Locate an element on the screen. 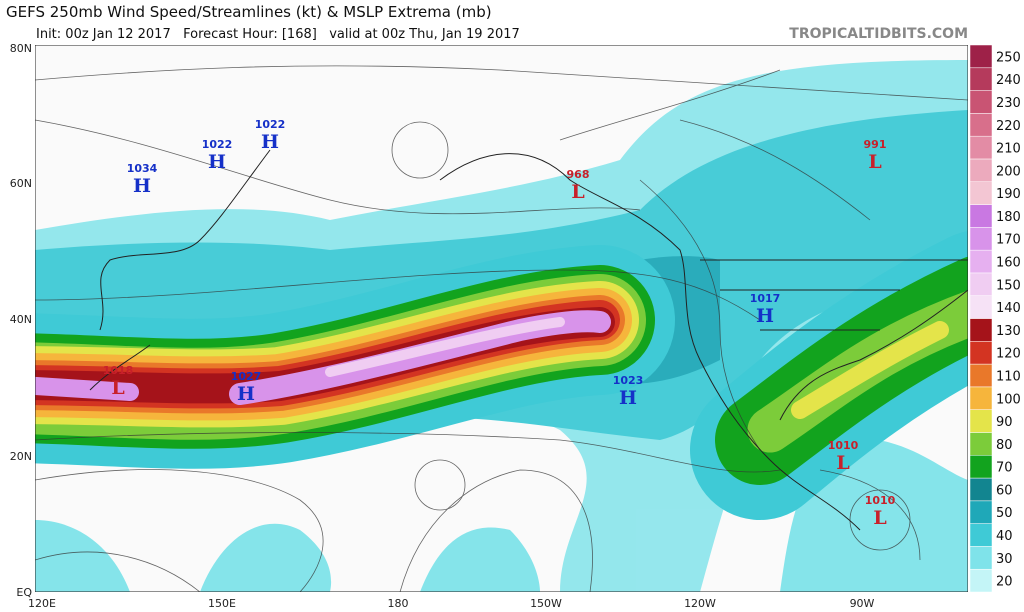 The height and width of the screenshot is (612, 1024). latitude-label: 40N is located at coordinates (21, 319).